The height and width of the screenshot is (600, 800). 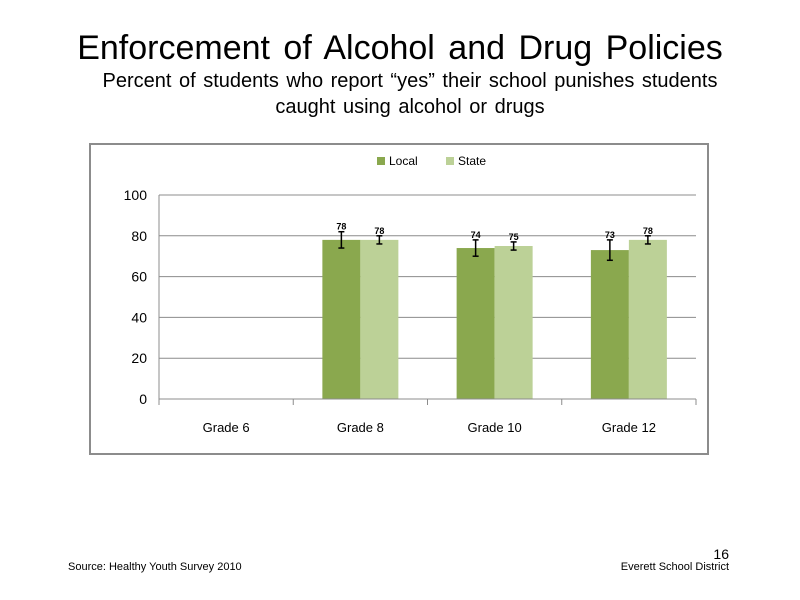 I want to click on x-tick-label: Grade 6, so click(x=226, y=427).